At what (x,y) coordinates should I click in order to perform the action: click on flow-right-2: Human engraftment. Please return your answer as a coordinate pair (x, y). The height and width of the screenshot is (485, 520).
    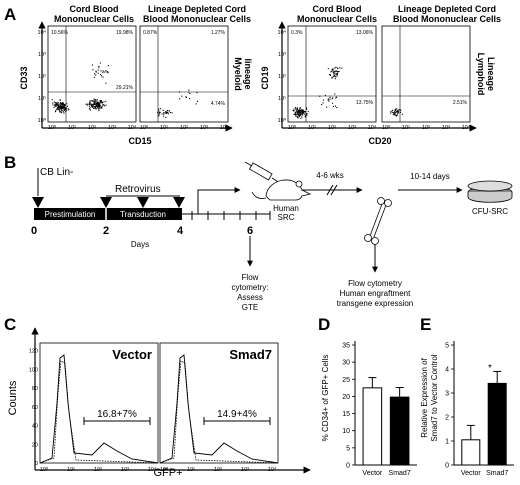
    Looking at the image, I should click on (375, 293).